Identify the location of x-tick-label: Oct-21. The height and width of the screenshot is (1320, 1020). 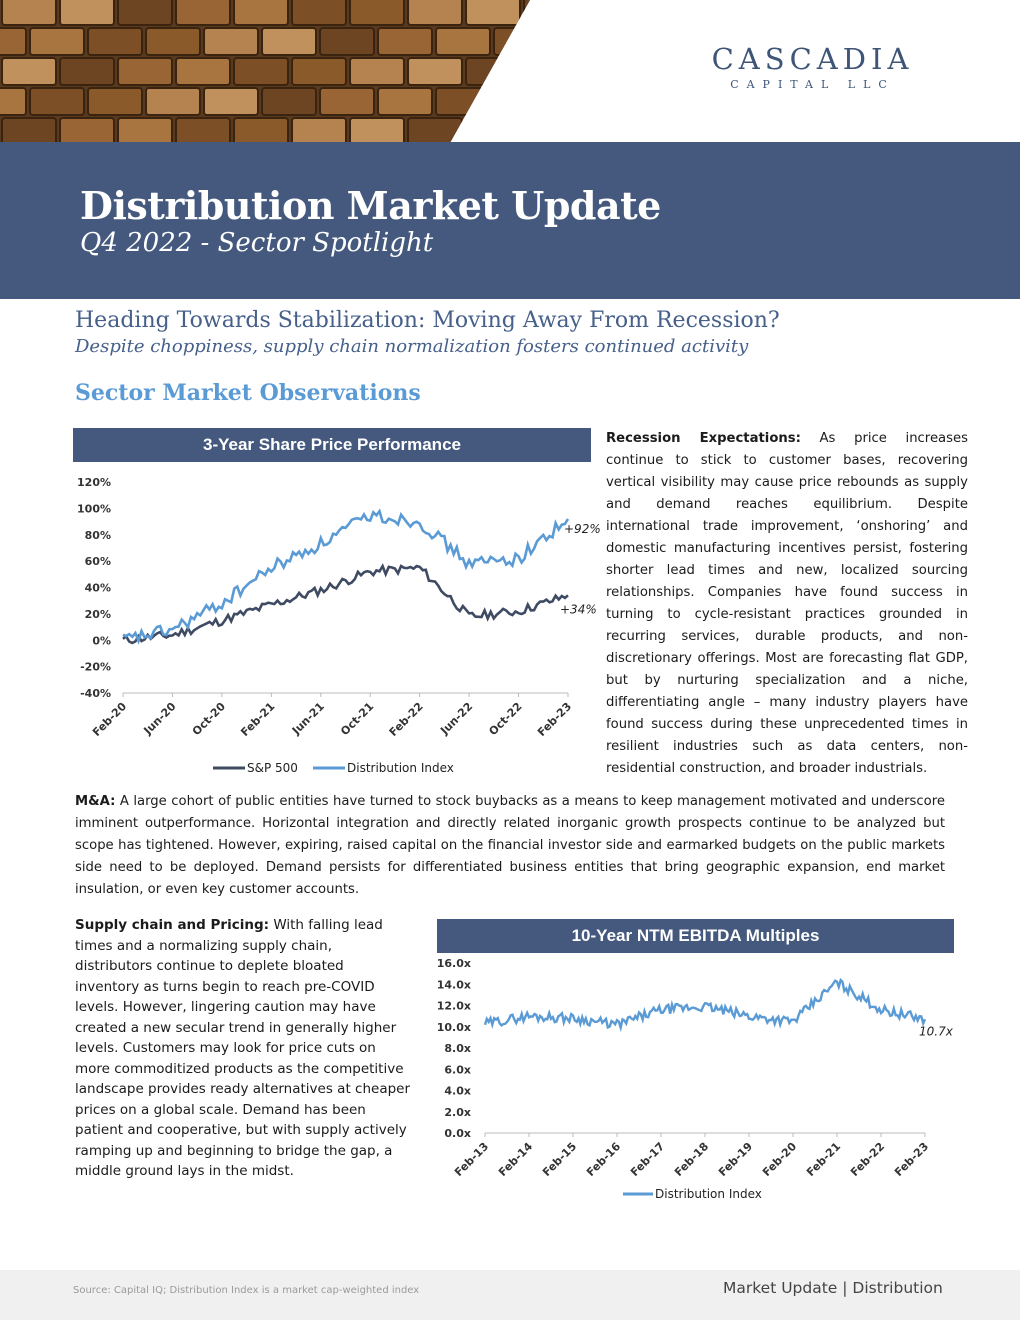
(357, 719).